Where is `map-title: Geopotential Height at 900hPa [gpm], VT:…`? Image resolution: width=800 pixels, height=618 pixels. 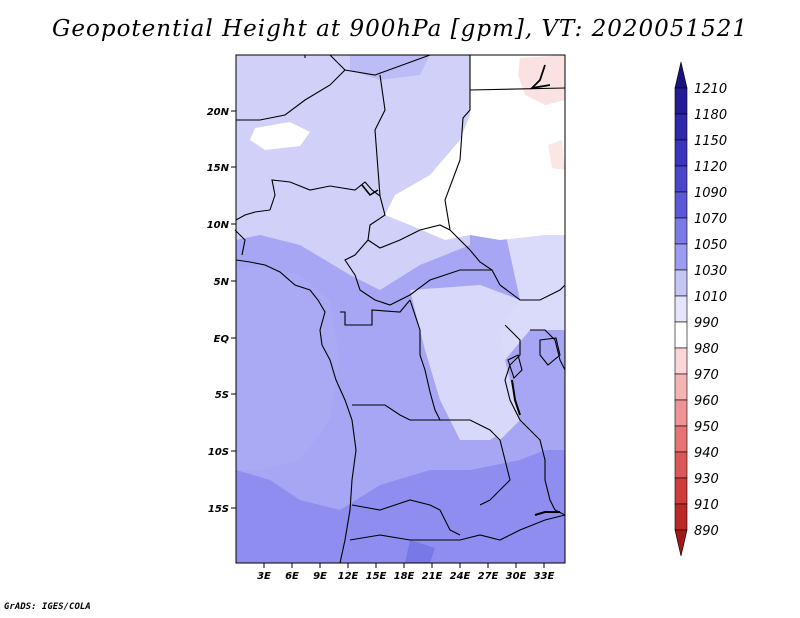 map-title: Geopotential Height at 900hPa [gpm], VT:… is located at coordinates (400, 29).